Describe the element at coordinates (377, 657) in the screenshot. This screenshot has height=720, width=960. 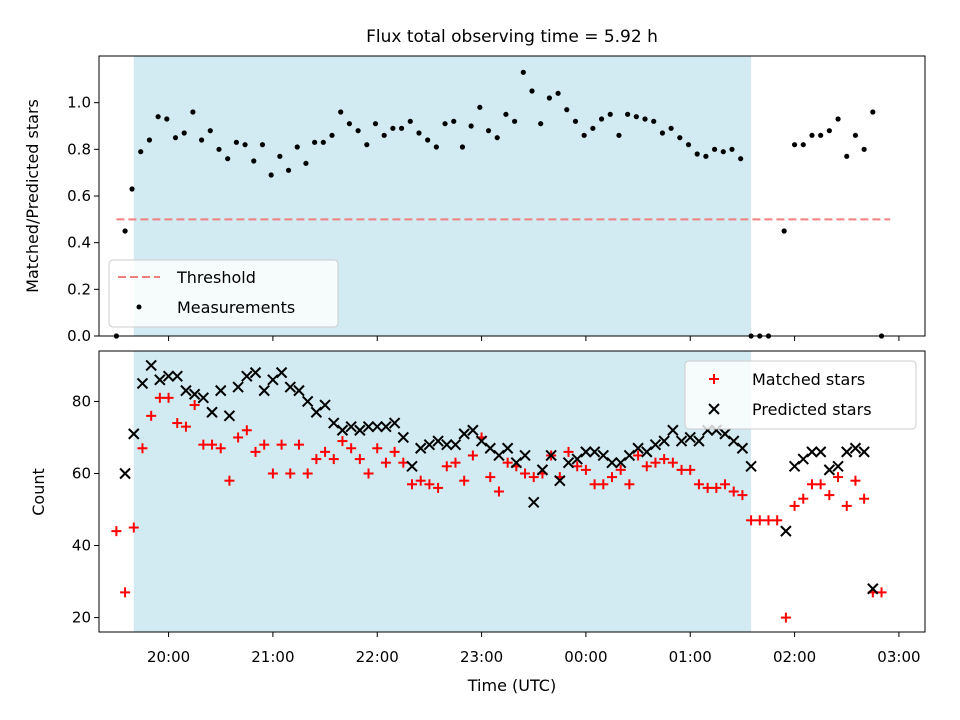
I see `x-tick-label: 22:00` at that location.